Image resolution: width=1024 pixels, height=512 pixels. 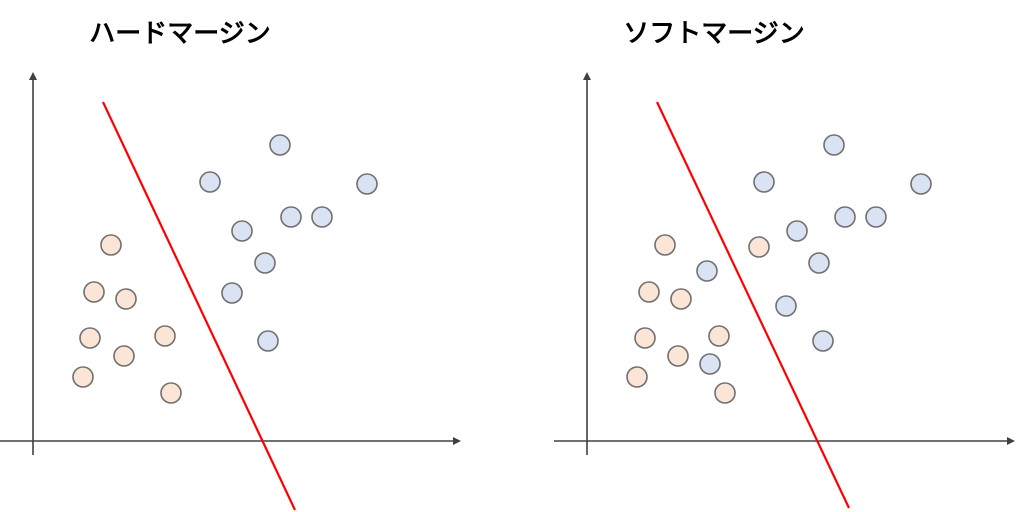 What do you see at coordinates (713, 34) in the screenshot?
I see `panel-title: ソフトマージン` at bounding box center [713, 34].